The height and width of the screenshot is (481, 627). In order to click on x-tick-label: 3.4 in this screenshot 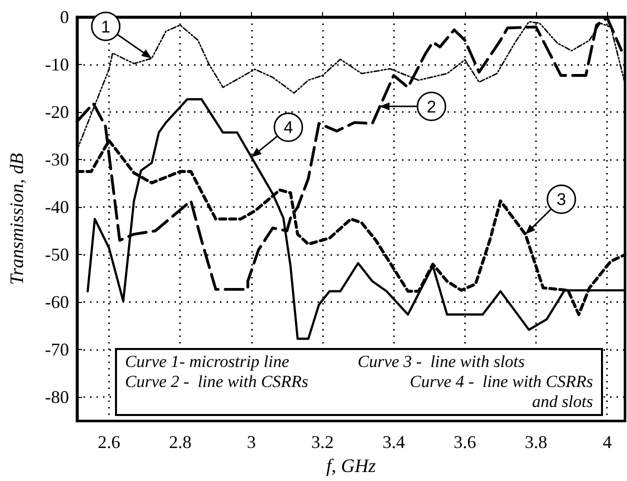, I will do `click(393, 442)`.